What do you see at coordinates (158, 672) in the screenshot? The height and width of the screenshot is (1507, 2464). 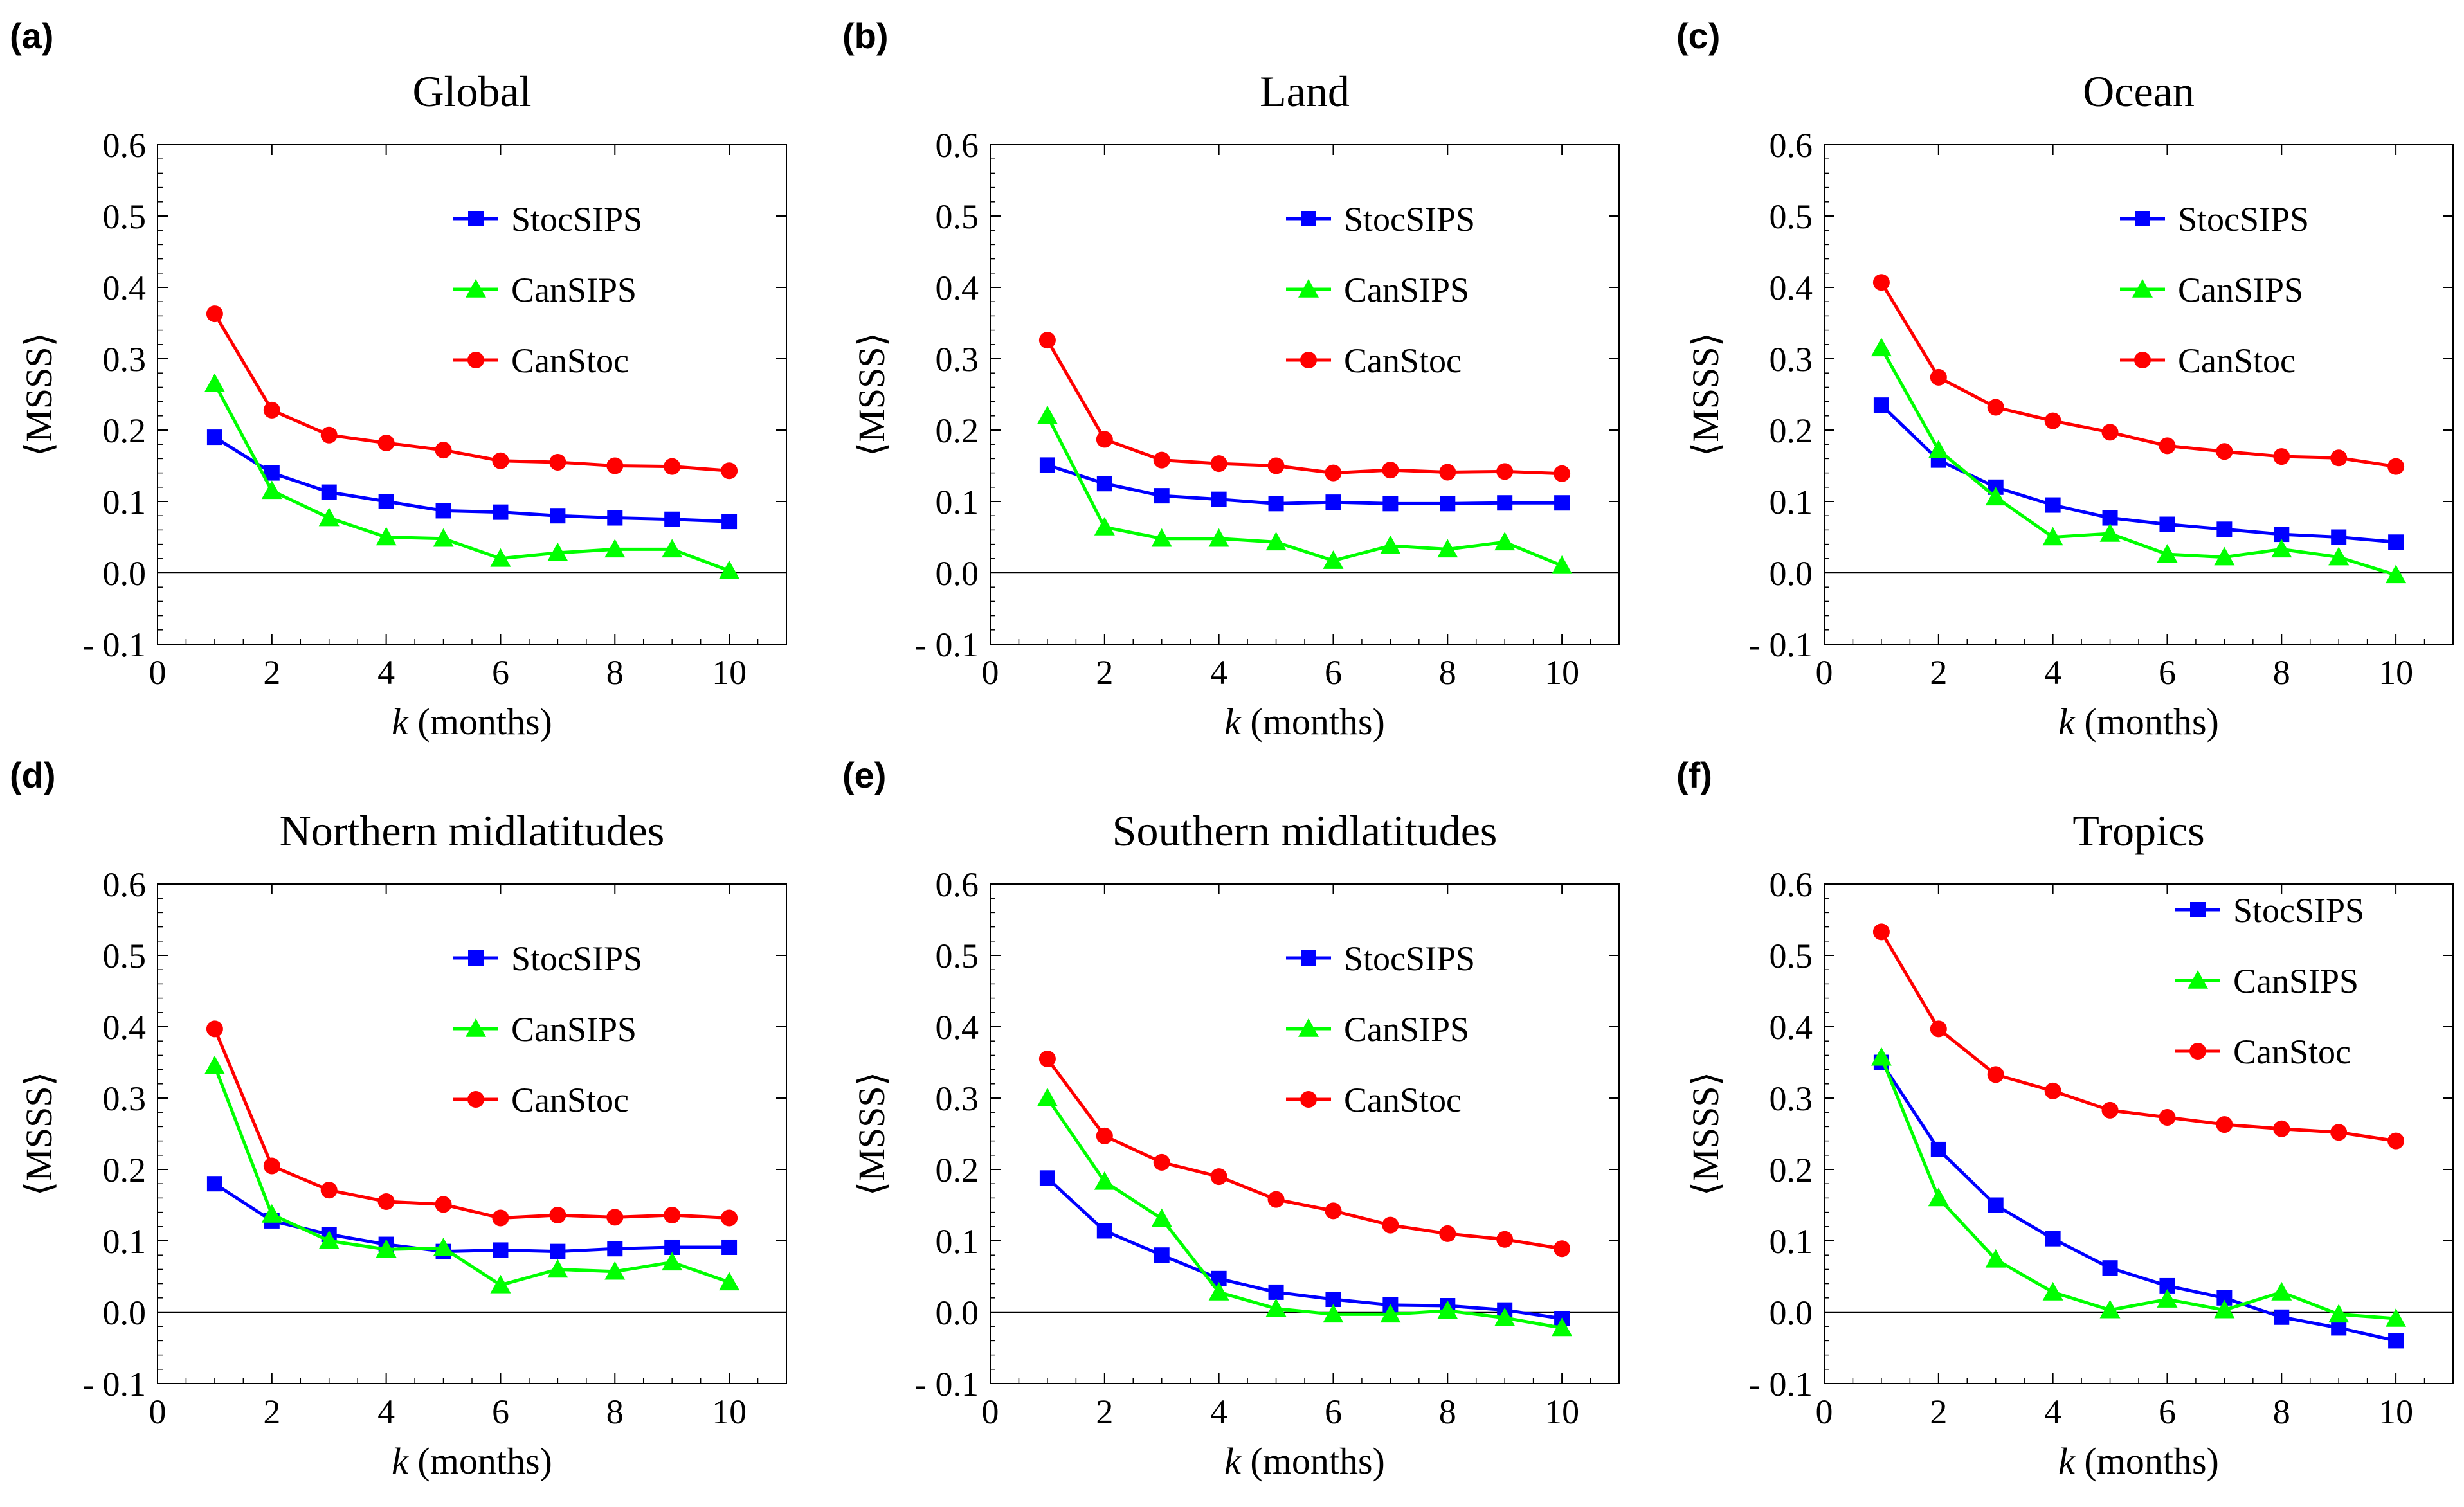 I see `x-tick-label: 0` at bounding box center [158, 672].